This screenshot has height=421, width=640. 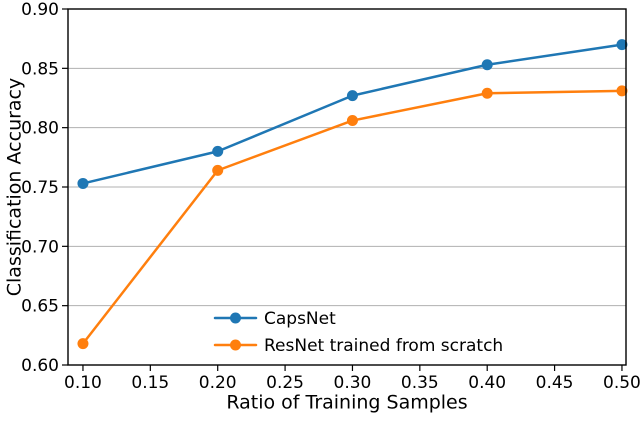 What do you see at coordinates (621, 383) in the screenshot?
I see `x-tick-label: 0.50` at bounding box center [621, 383].